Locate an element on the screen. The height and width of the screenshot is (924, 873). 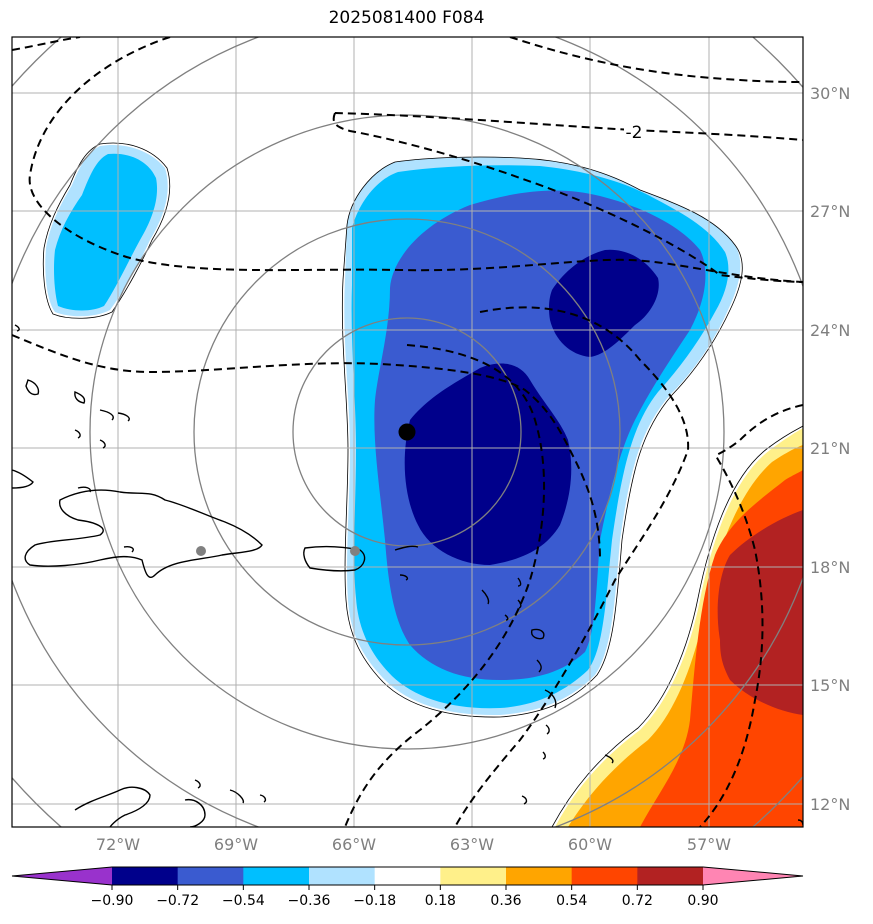
lon-label: 72°W is located at coordinates (118, 844).